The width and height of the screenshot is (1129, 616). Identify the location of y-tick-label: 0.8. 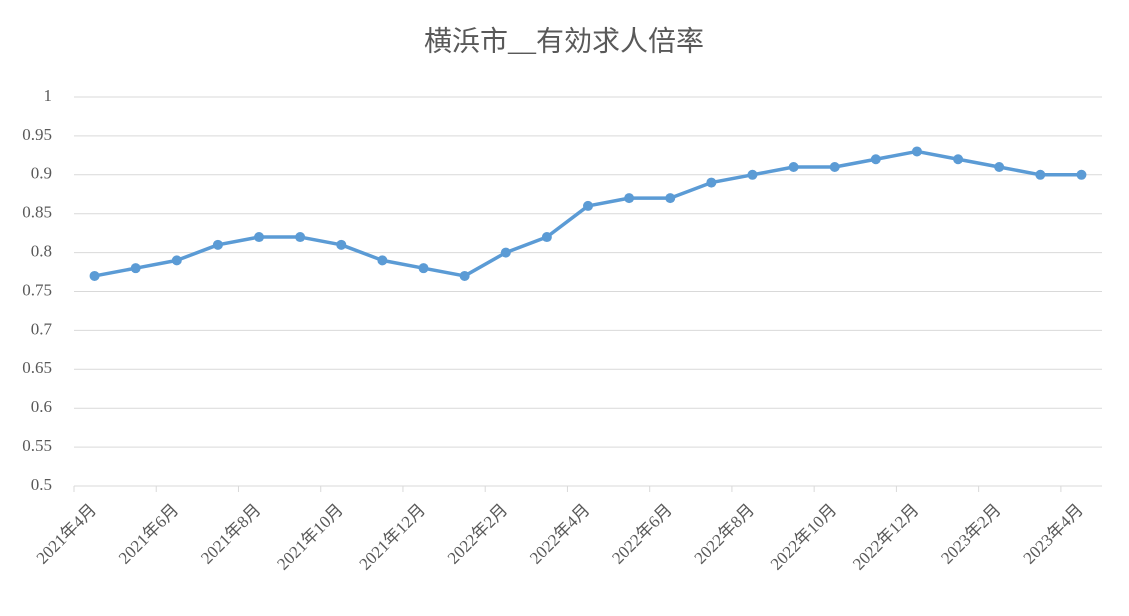
(41, 251).